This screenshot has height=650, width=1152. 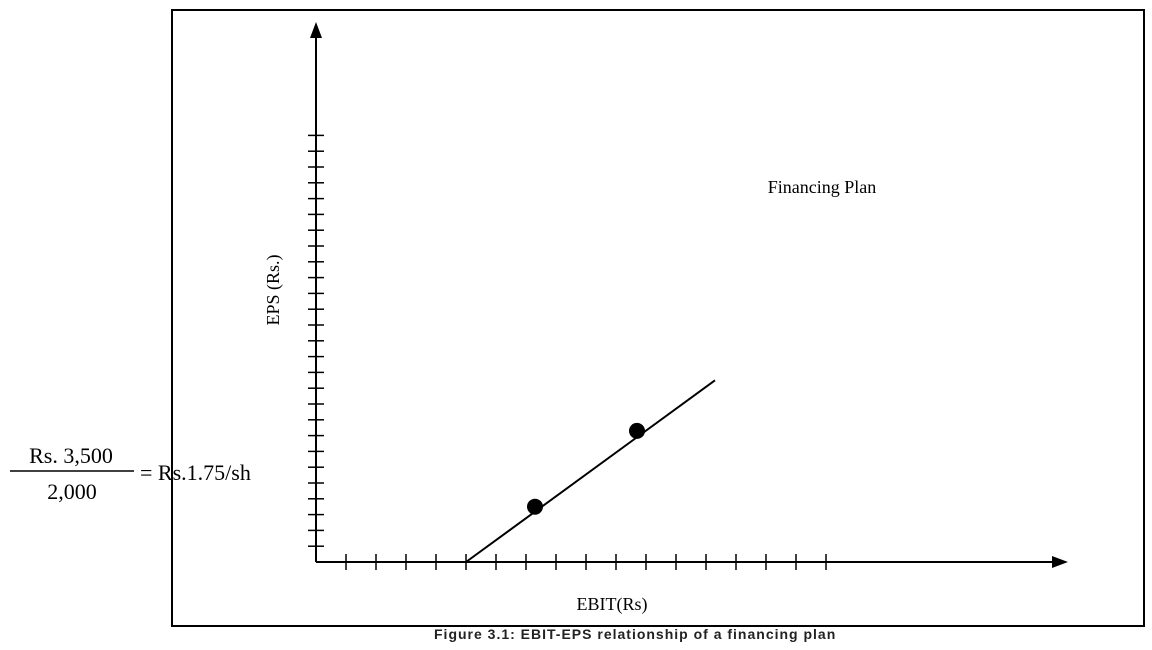 I want to click on annotation-result: = Rs.1.75/sh, so click(x=195, y=472).